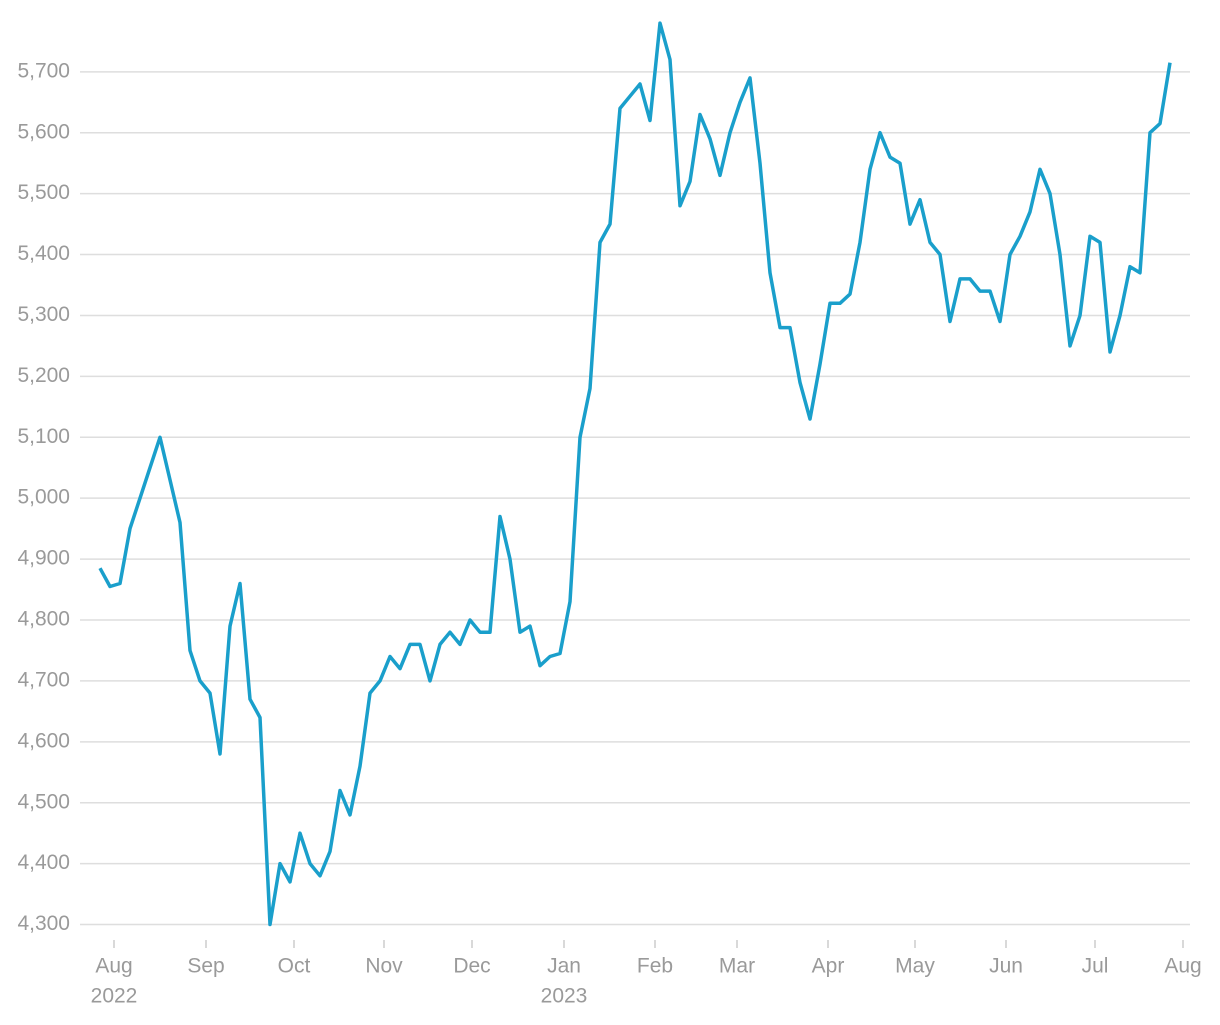  What do you see at coordinates (43, 619) in the screenshot?
I see `y-tick-label: 4,800` at bounding box center [43, 619].